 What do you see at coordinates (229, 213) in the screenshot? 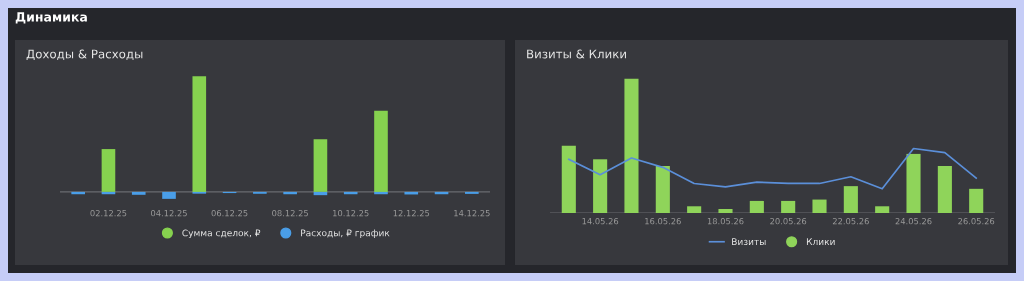
I see `x-tick-label: 06.12.25` at bounding box center [229, 213].